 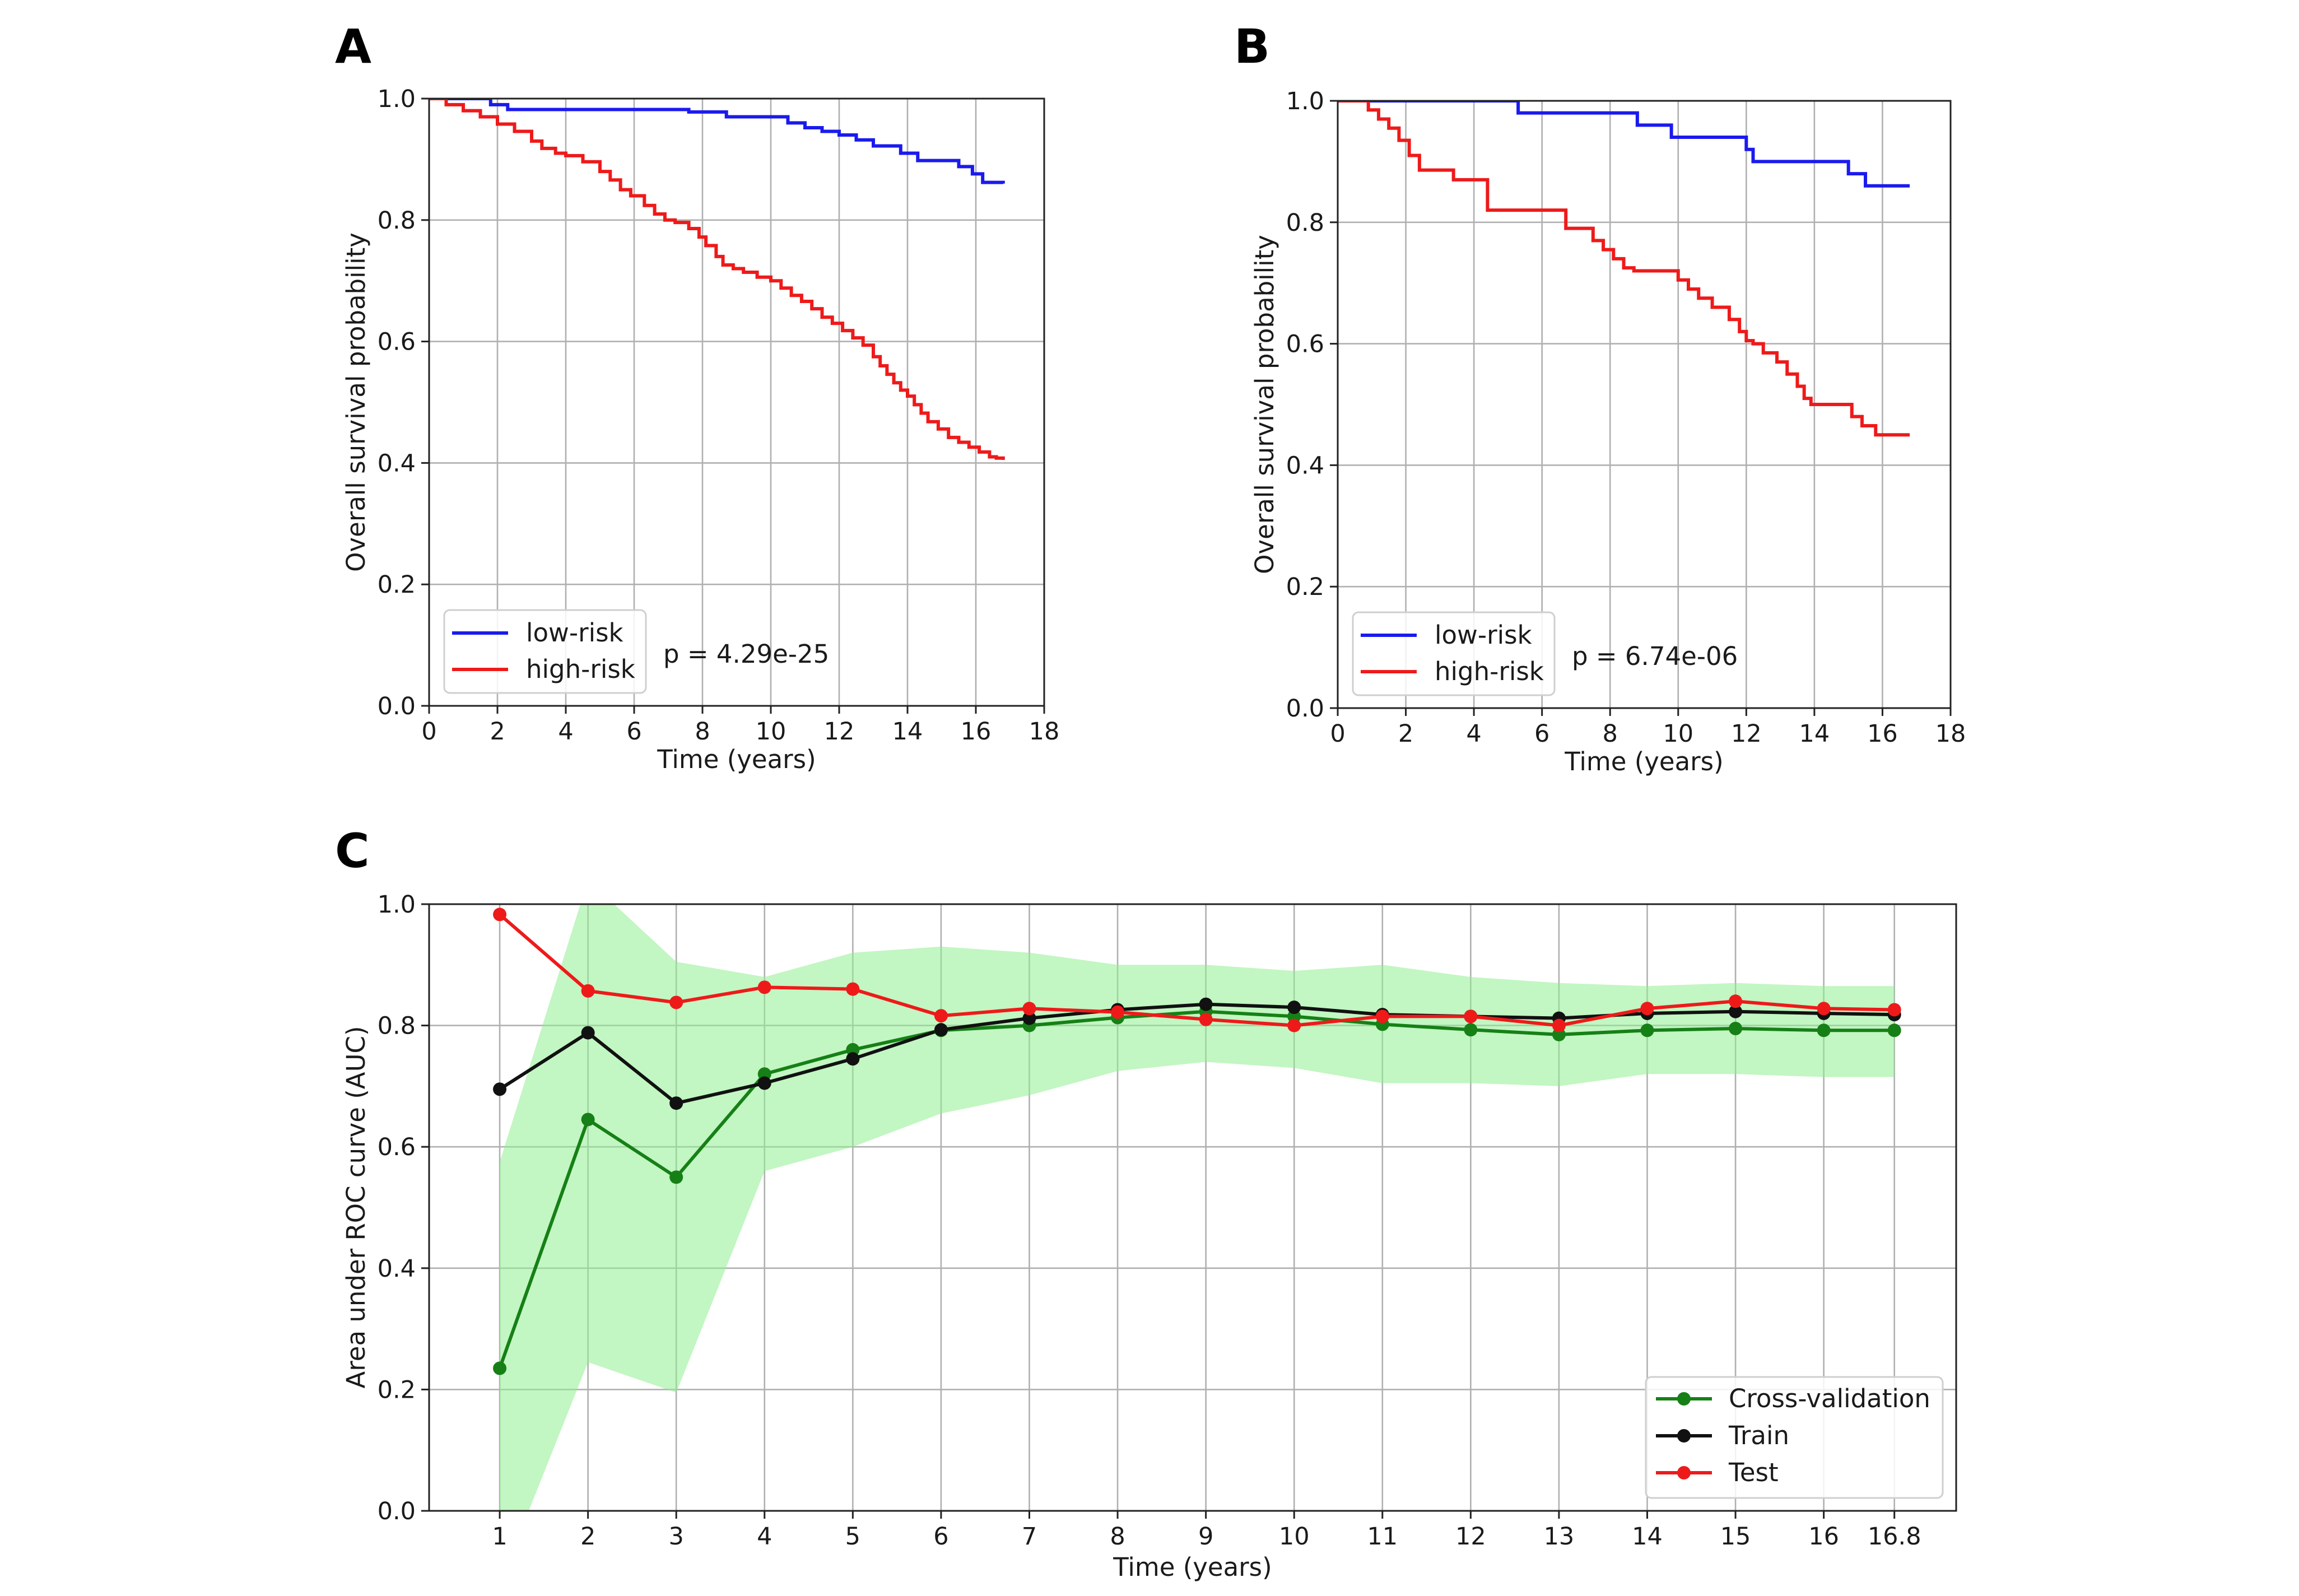 What do you see at coordinates (1559, 1537) in the screenshot?
I see `x-tick-label: 13` at bounding box center [1559, 1537].